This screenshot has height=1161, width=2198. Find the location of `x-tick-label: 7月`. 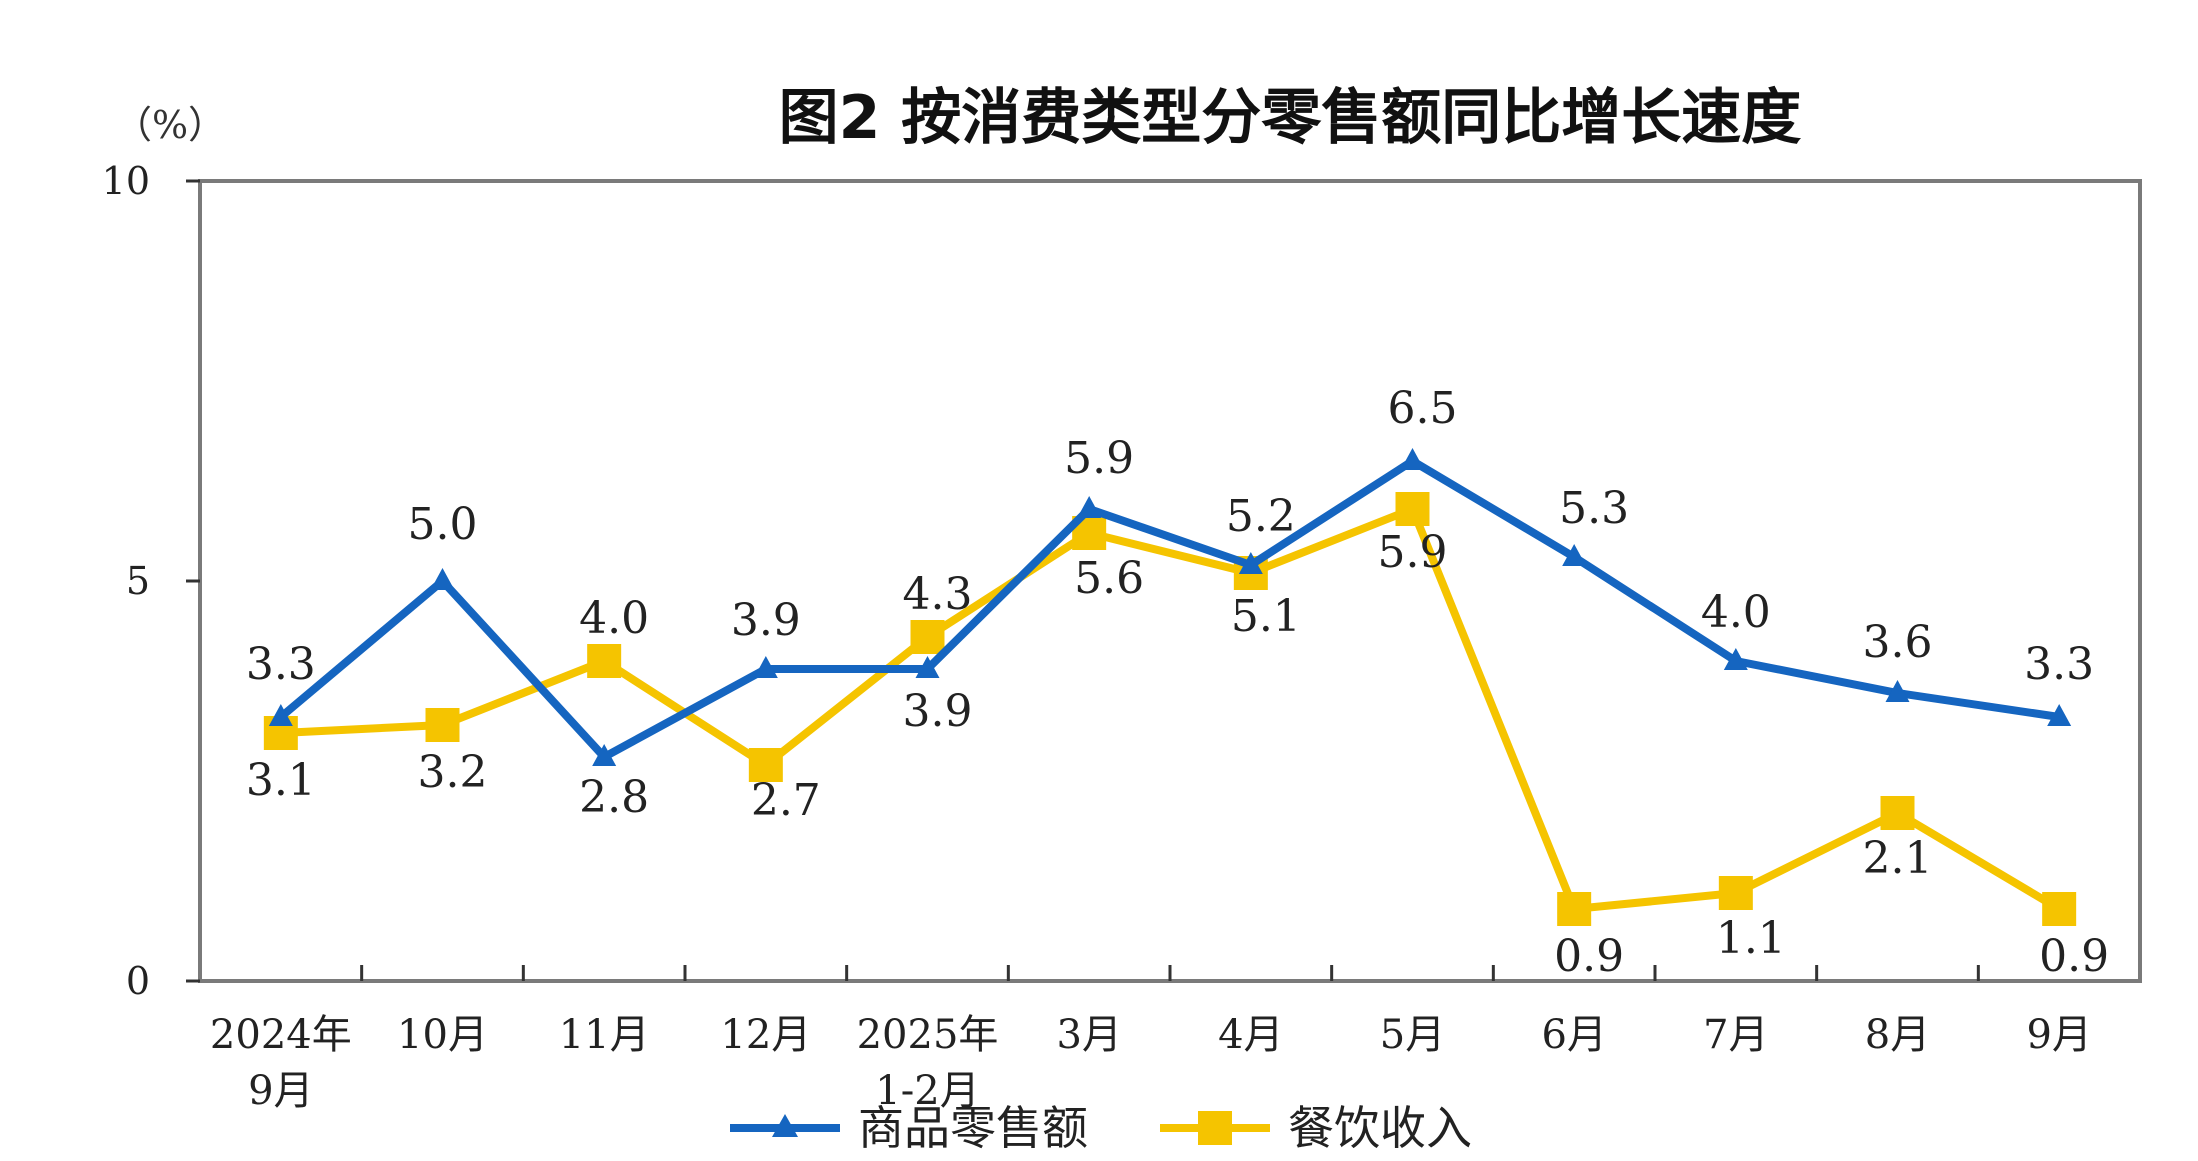

x-tick-label: 7月 is located at coordinates (1735, 1035).